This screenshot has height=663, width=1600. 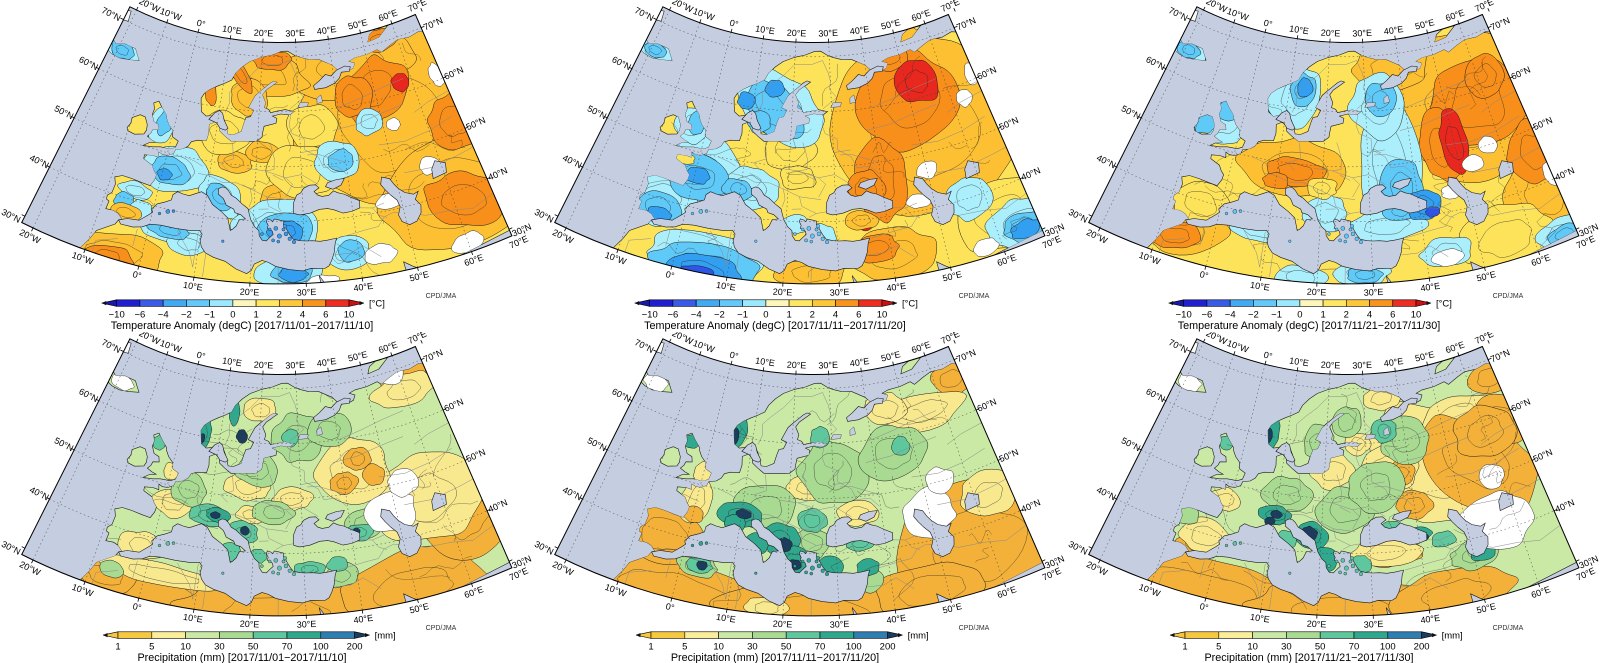 I want to click on svg-text: −1, so click(x=742, y=314).